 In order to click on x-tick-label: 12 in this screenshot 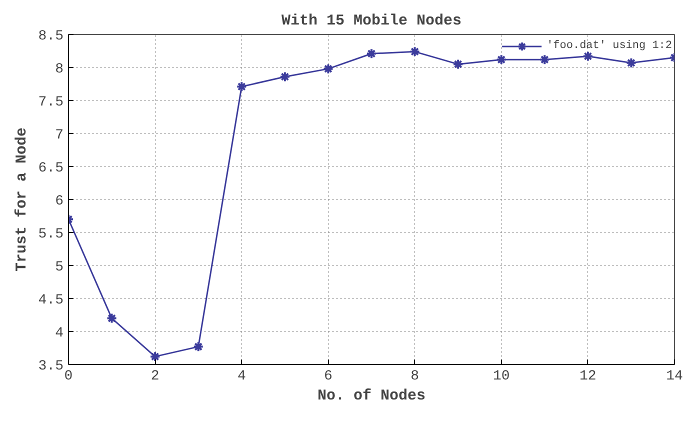, I will do `click(588, 376)`.